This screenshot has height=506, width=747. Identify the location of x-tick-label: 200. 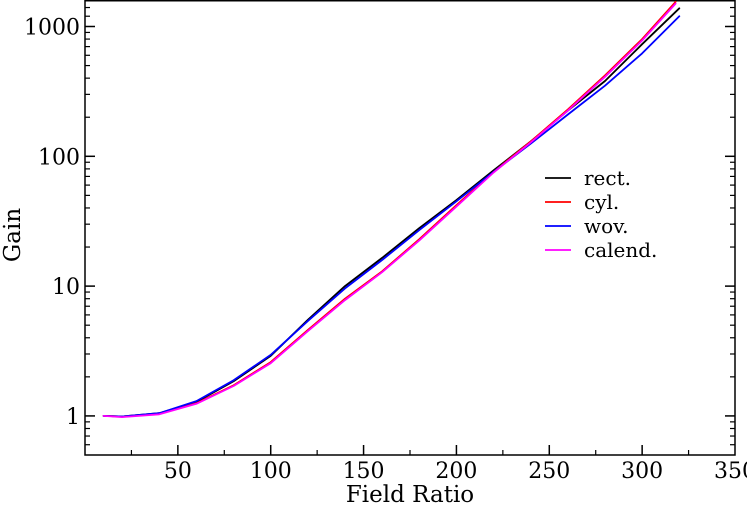
(456, 471).